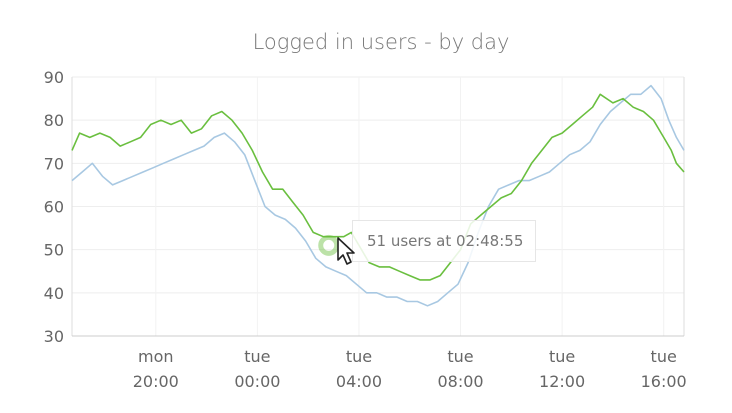  Describe the element at coordinates (460, 356) in the screenshot. I see `x-tick-day-3: tue` at that location.